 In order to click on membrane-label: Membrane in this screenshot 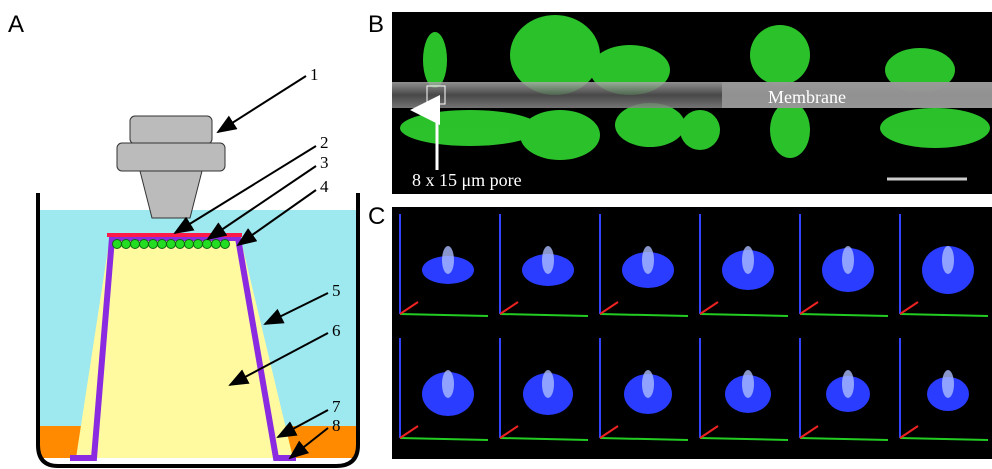, I will do `click(807, 97)`.